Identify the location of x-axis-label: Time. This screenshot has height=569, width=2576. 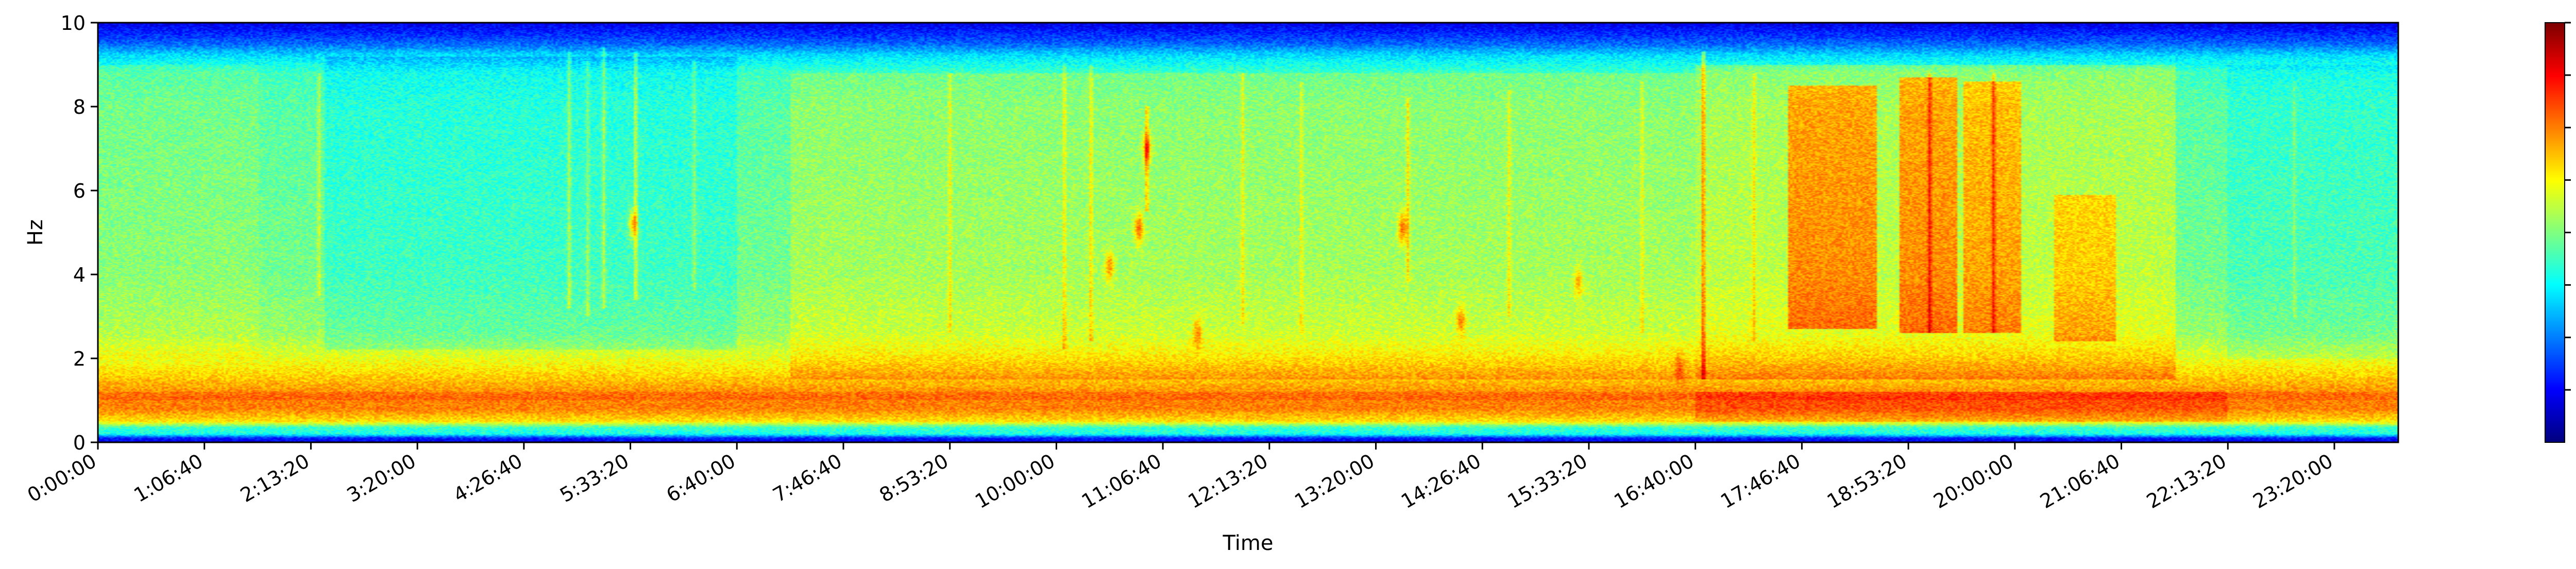
(1248, 543).